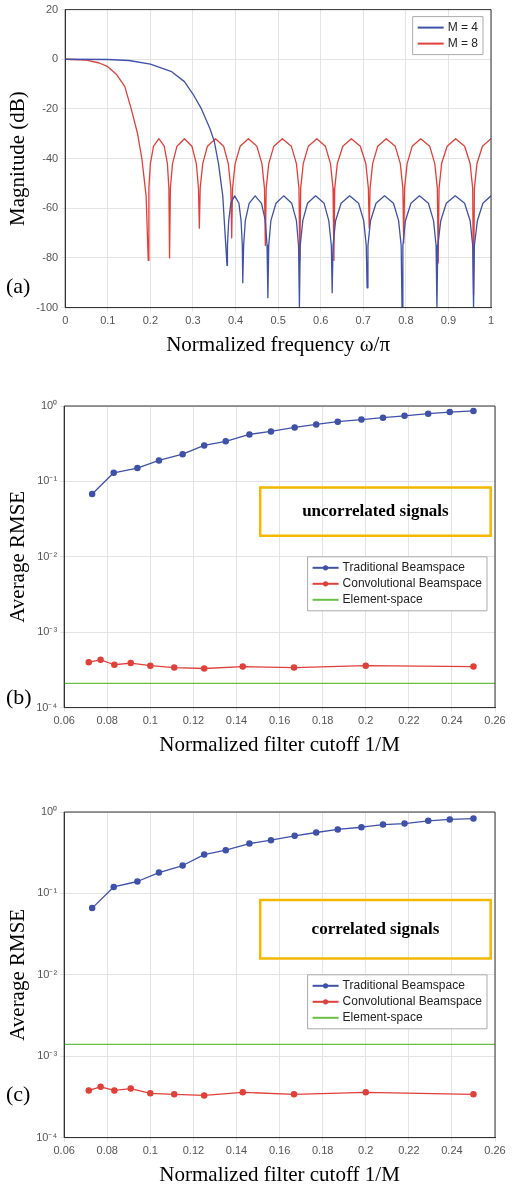 This screenshot has width=513, height=1198. What do you see at coordinates (491, 320) in the screenshot?
I see `x-tick-label: 1` at bounding box center [491, 320].